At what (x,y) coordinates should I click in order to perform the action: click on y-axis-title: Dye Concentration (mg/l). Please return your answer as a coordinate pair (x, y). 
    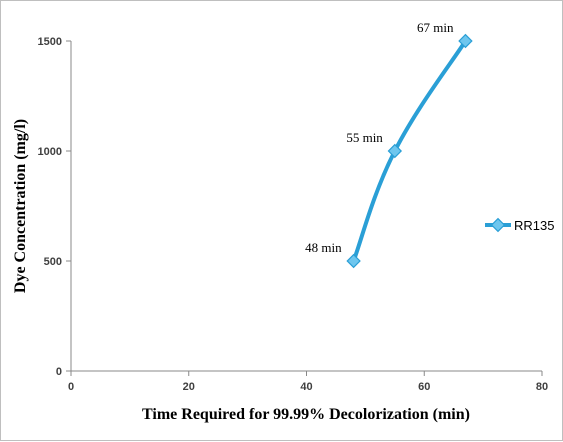
    Looking at the image, I should click on (20, 206).